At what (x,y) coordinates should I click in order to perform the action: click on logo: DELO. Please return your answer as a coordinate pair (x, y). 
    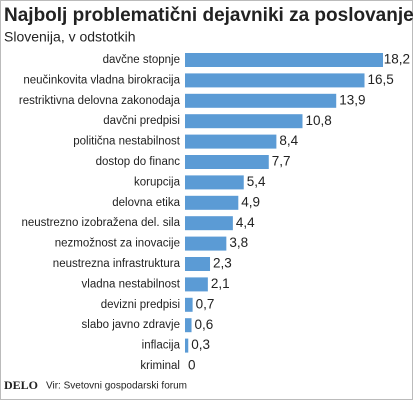
    Looking at the image, I should click on (21, 385).